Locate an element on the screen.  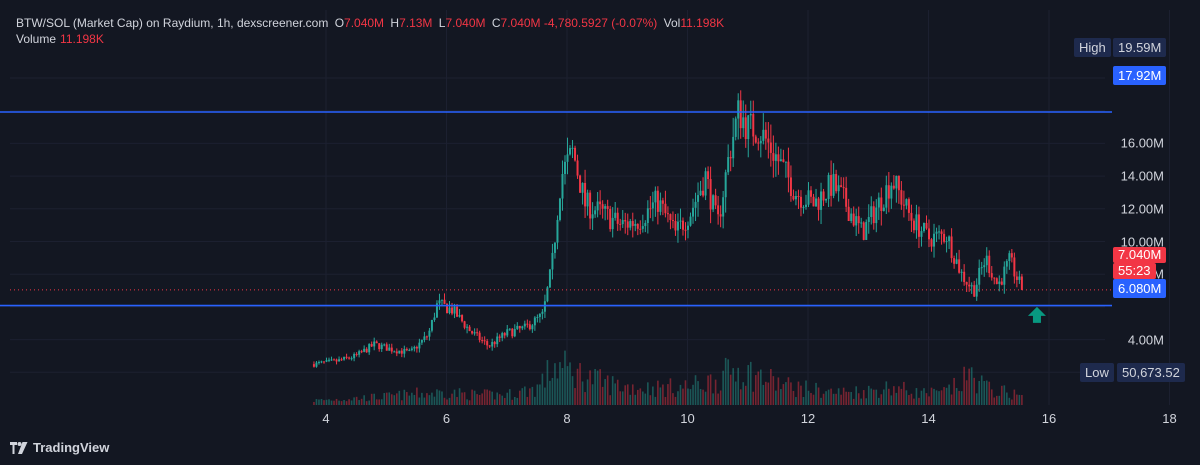
y-tick-label: 16.00M is located at coordinates (1142, 143).